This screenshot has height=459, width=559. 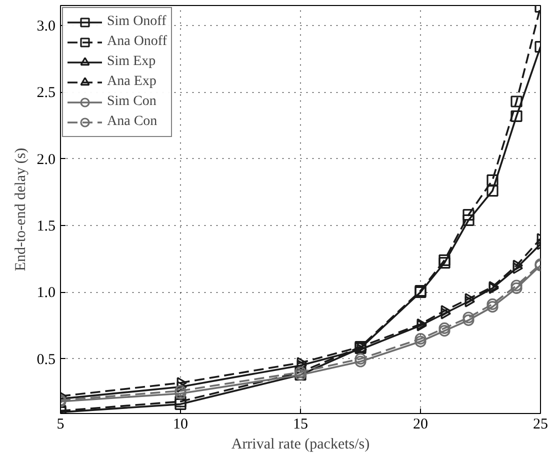 What do you see at coordinates (540, 424) in the screenshot?
I see `x-tick-label: 25` at bounding box center [540, 424].